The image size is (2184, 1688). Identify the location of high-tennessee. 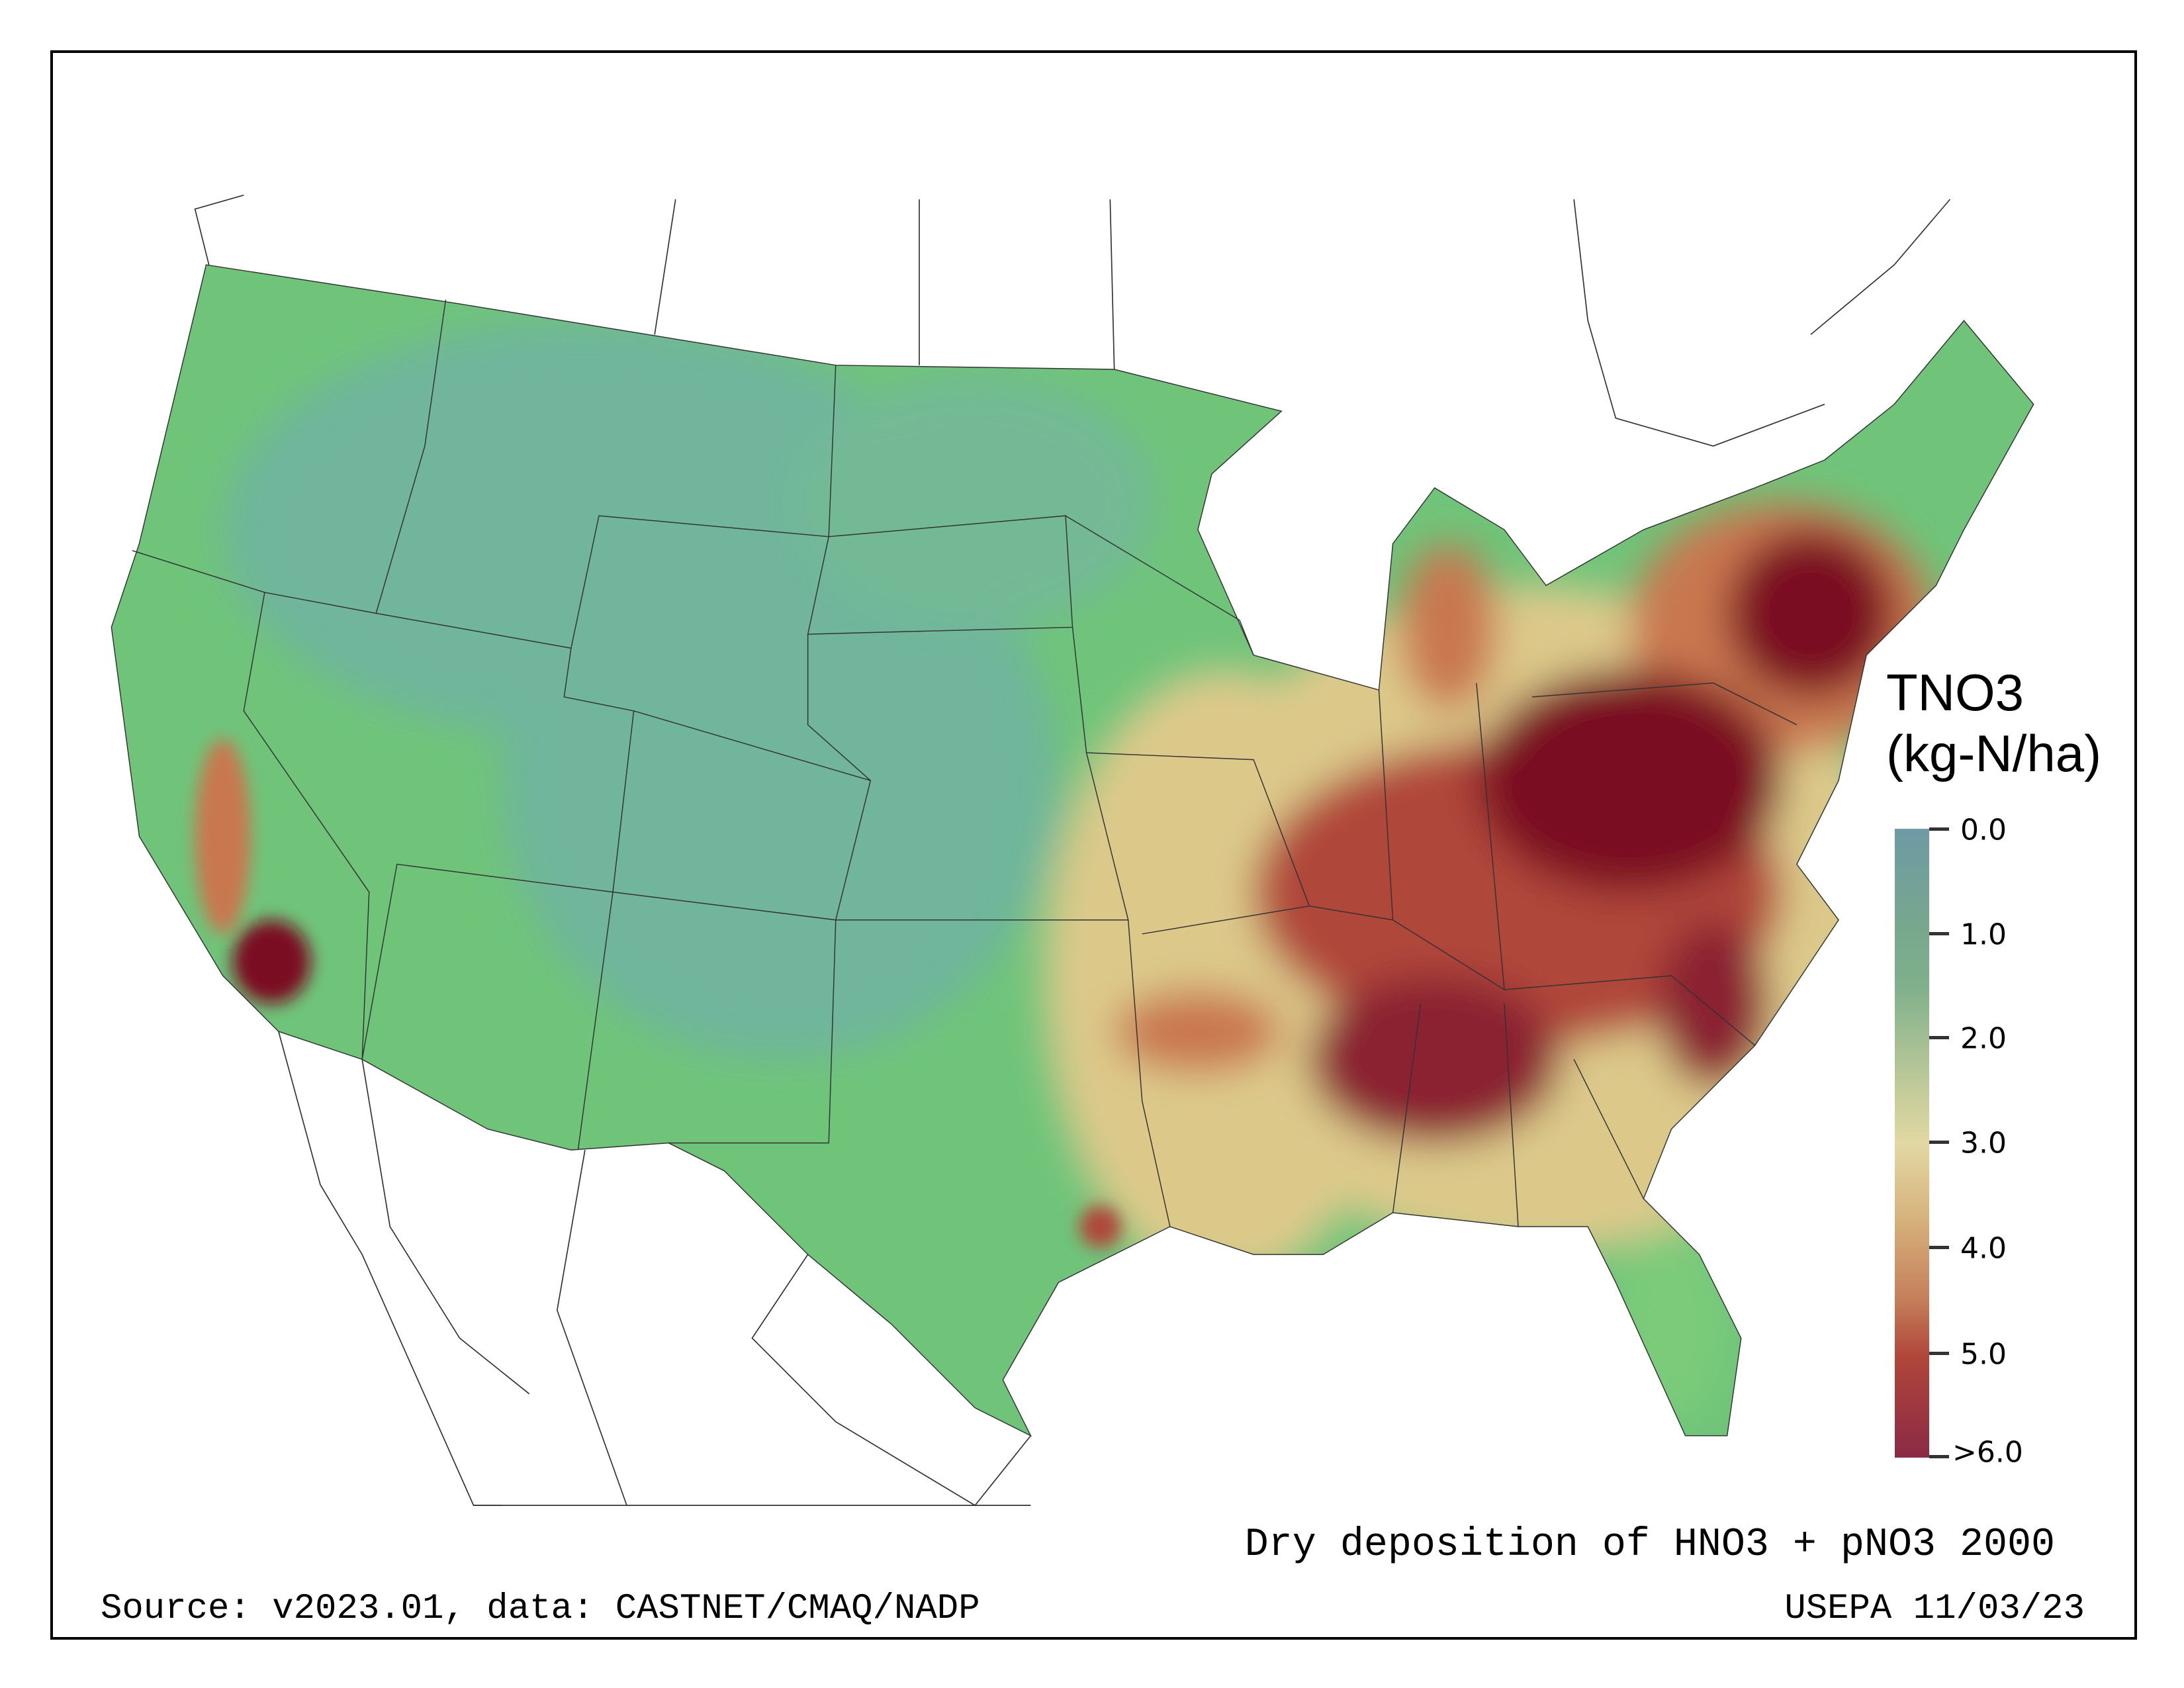
(1435, 1059).